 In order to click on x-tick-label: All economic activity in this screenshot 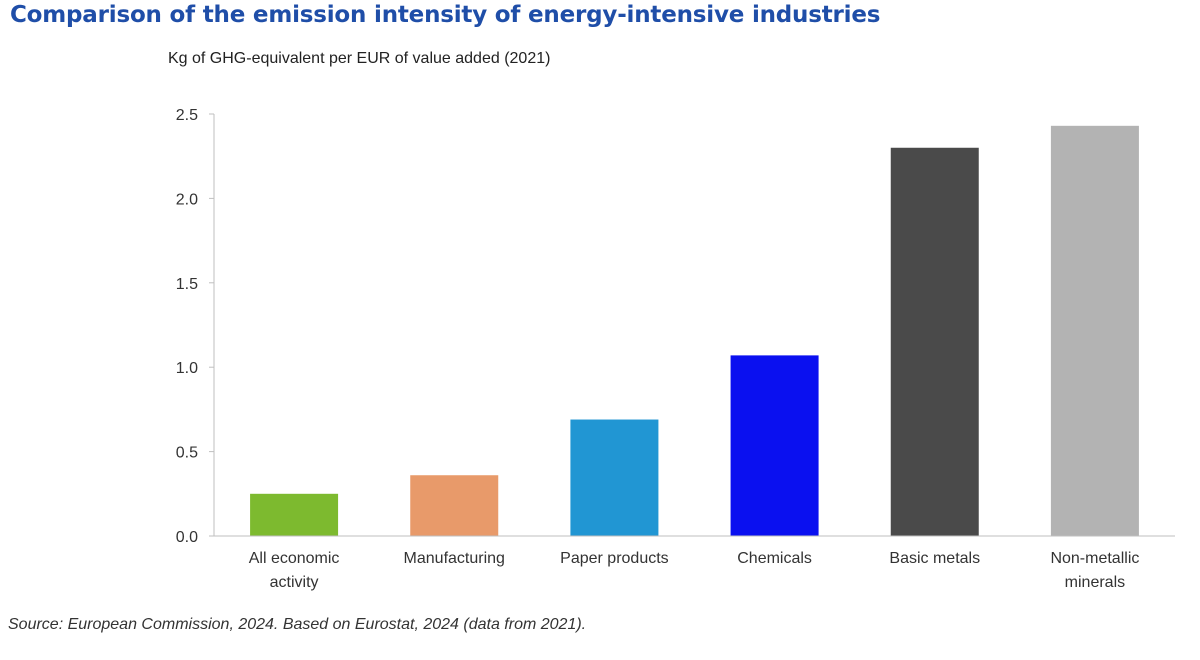, I will do `click(294, 570)`.